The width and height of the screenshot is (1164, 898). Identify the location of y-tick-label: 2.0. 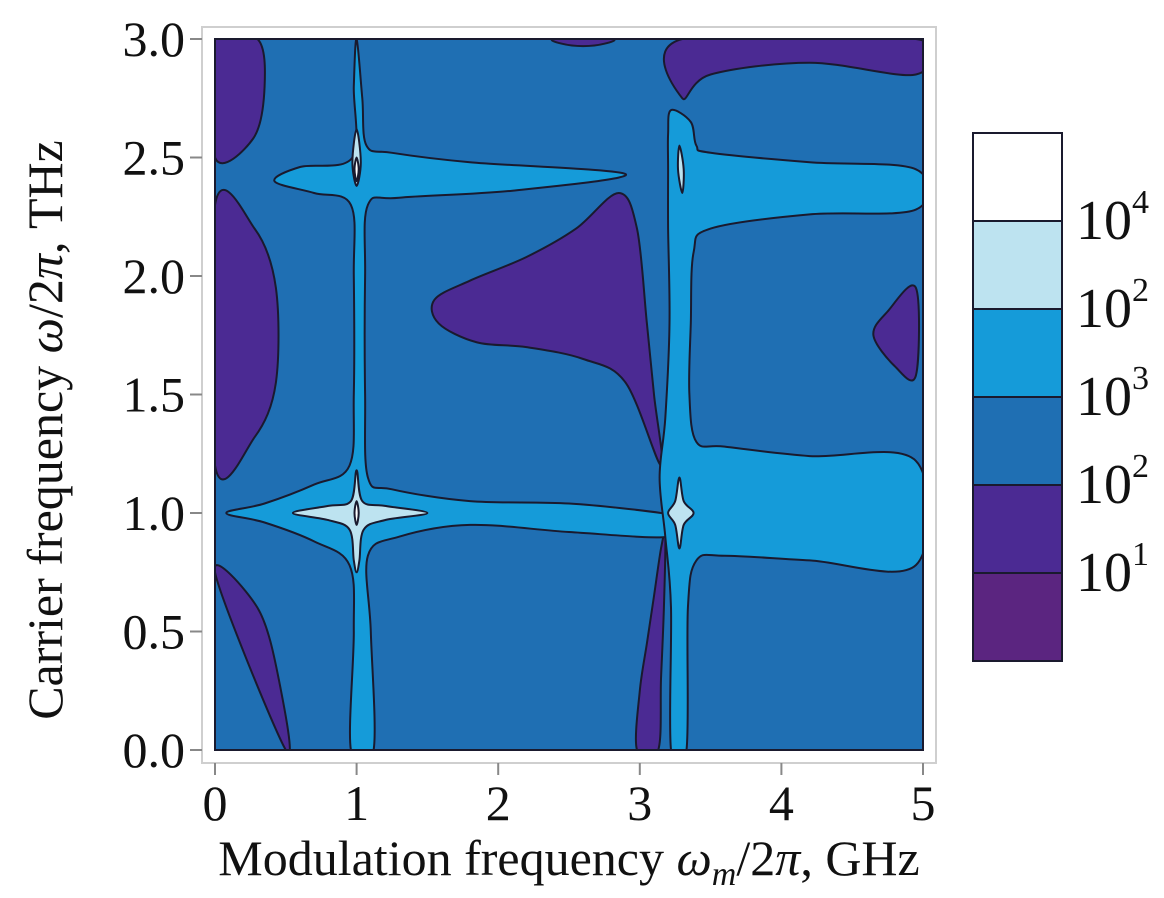
(154, 276).